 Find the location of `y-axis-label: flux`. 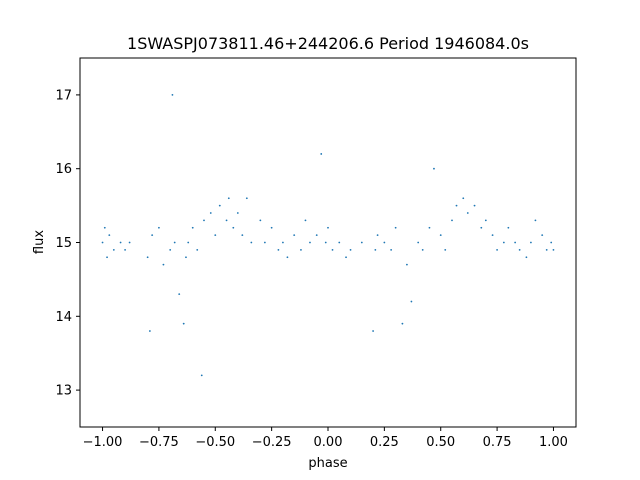

y-axis-label: flux is located at coordinates (39, 242).